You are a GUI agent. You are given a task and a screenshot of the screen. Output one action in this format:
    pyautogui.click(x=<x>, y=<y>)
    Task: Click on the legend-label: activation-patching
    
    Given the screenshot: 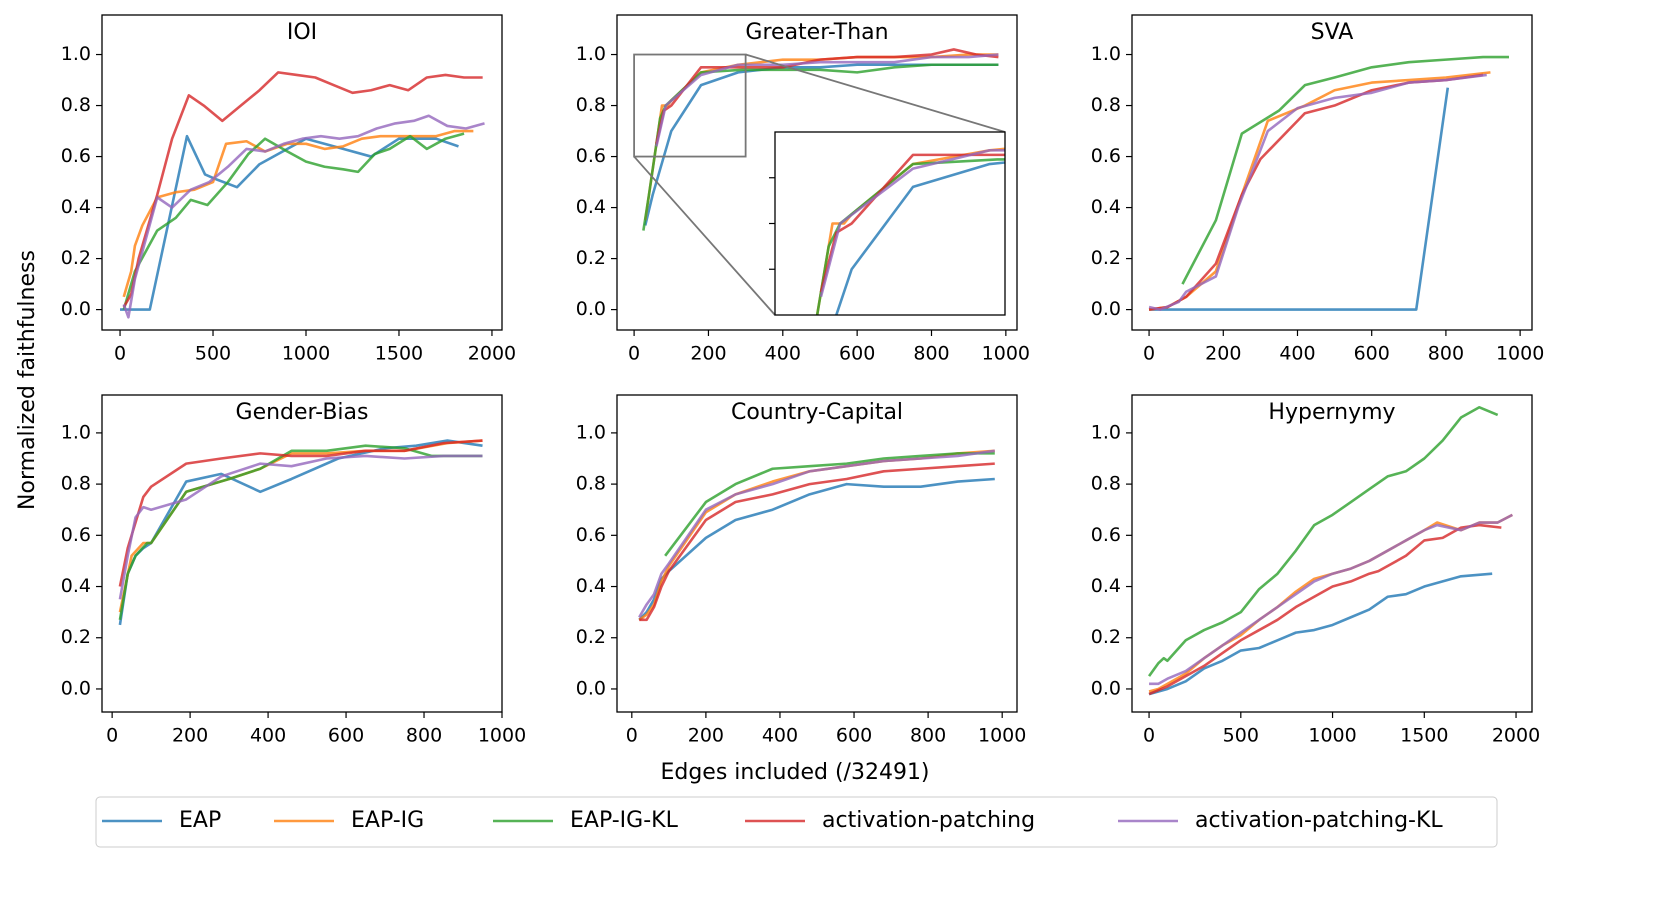 What is the action you would take?
    pyautogui.click(x=928, y=820)
    